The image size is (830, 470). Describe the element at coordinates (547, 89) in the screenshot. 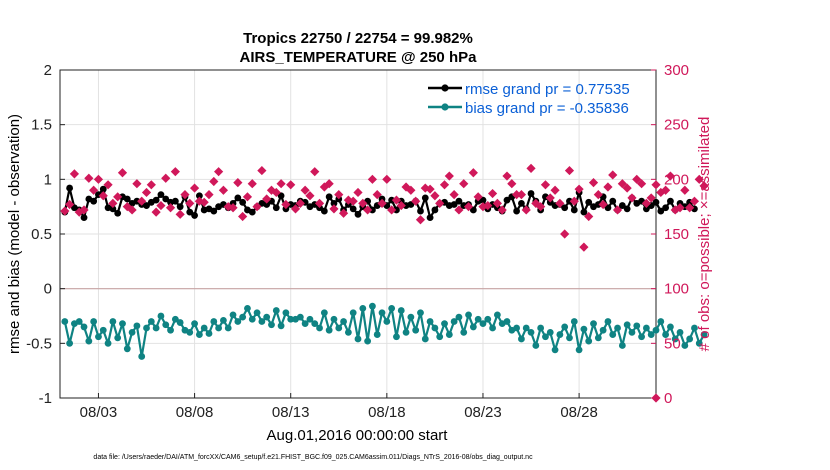

I see `legend-rmse-text: rmse grand pr = 0.77535` at that location.